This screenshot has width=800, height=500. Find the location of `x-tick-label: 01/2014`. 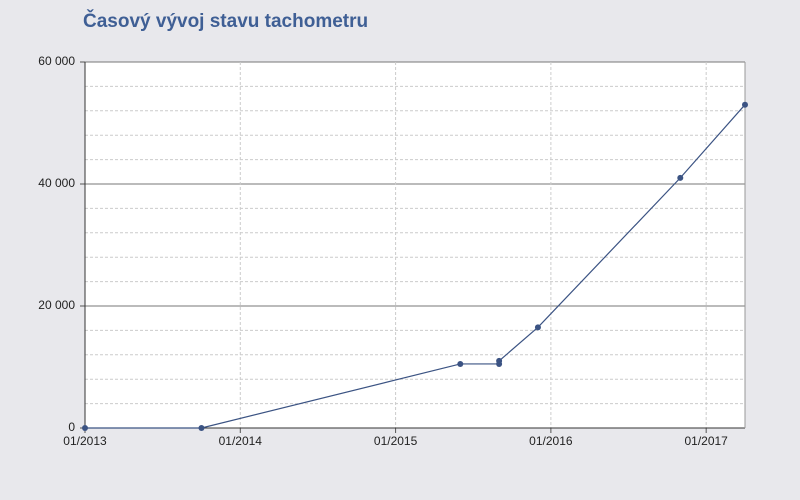

x-tick-label: 01/2014 is located at coordinates (241, 441).